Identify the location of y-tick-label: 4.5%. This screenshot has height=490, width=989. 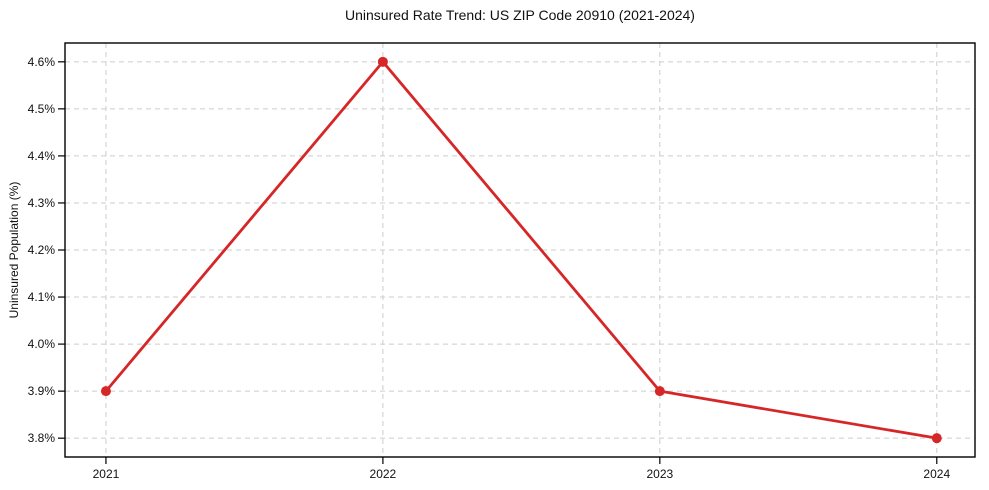
(42, 109).